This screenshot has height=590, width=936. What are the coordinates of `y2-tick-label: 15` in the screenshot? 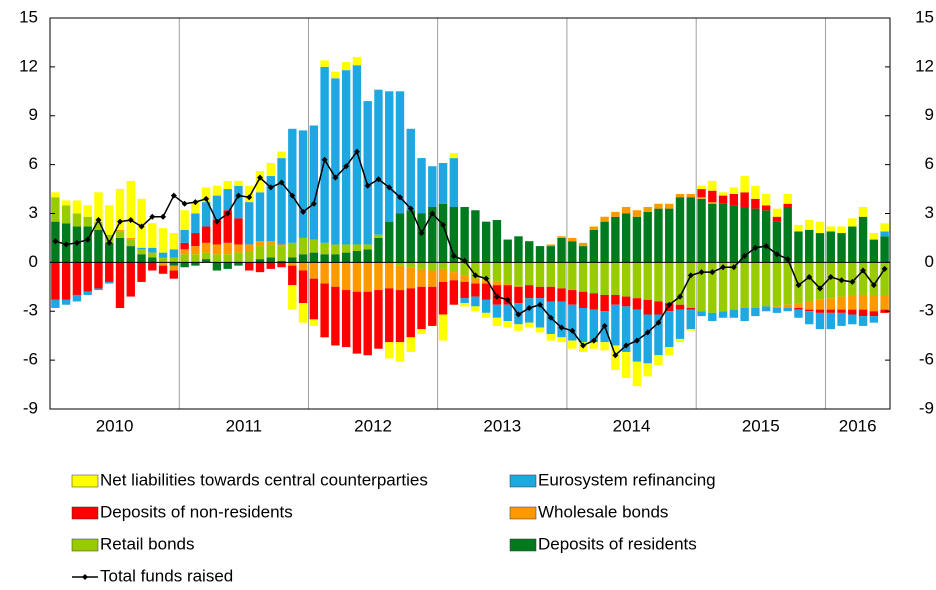 It's located at (924, 16).